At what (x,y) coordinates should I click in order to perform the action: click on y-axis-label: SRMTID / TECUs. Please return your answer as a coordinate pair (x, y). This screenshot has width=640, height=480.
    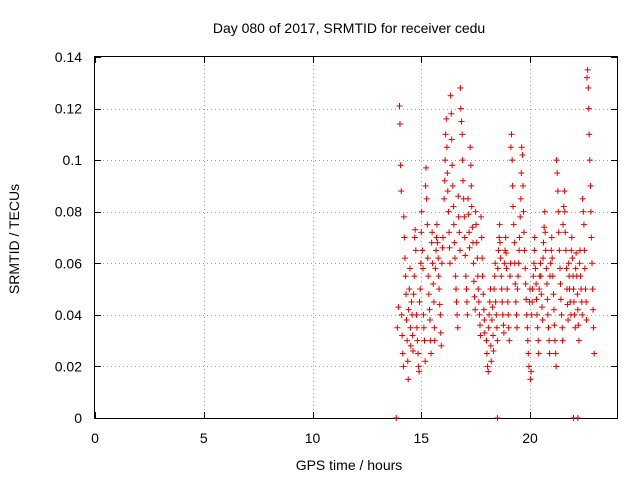
    Looking at the image, I should click on (14, 239).